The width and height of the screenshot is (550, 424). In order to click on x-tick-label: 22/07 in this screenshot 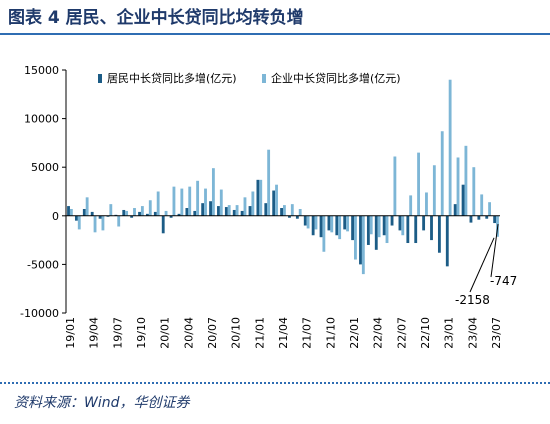, I will do `click(401, 333)`.